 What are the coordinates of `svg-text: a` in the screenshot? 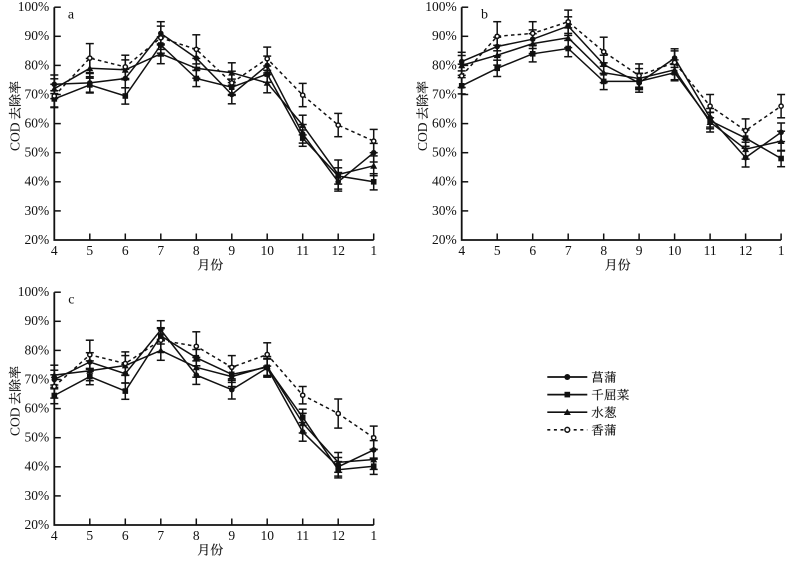 It's located at (71, 15).